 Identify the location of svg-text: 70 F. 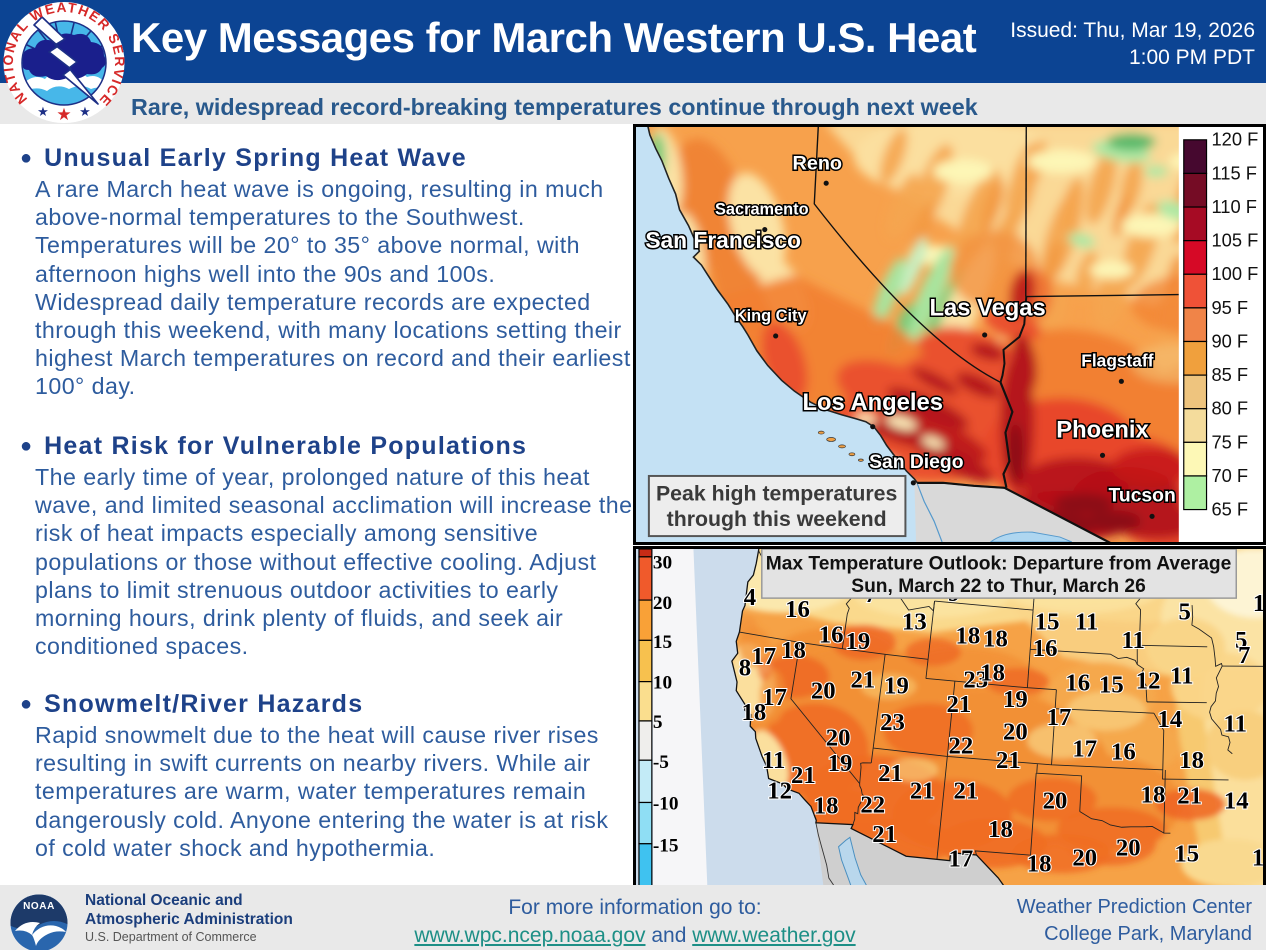
(1229, 475).